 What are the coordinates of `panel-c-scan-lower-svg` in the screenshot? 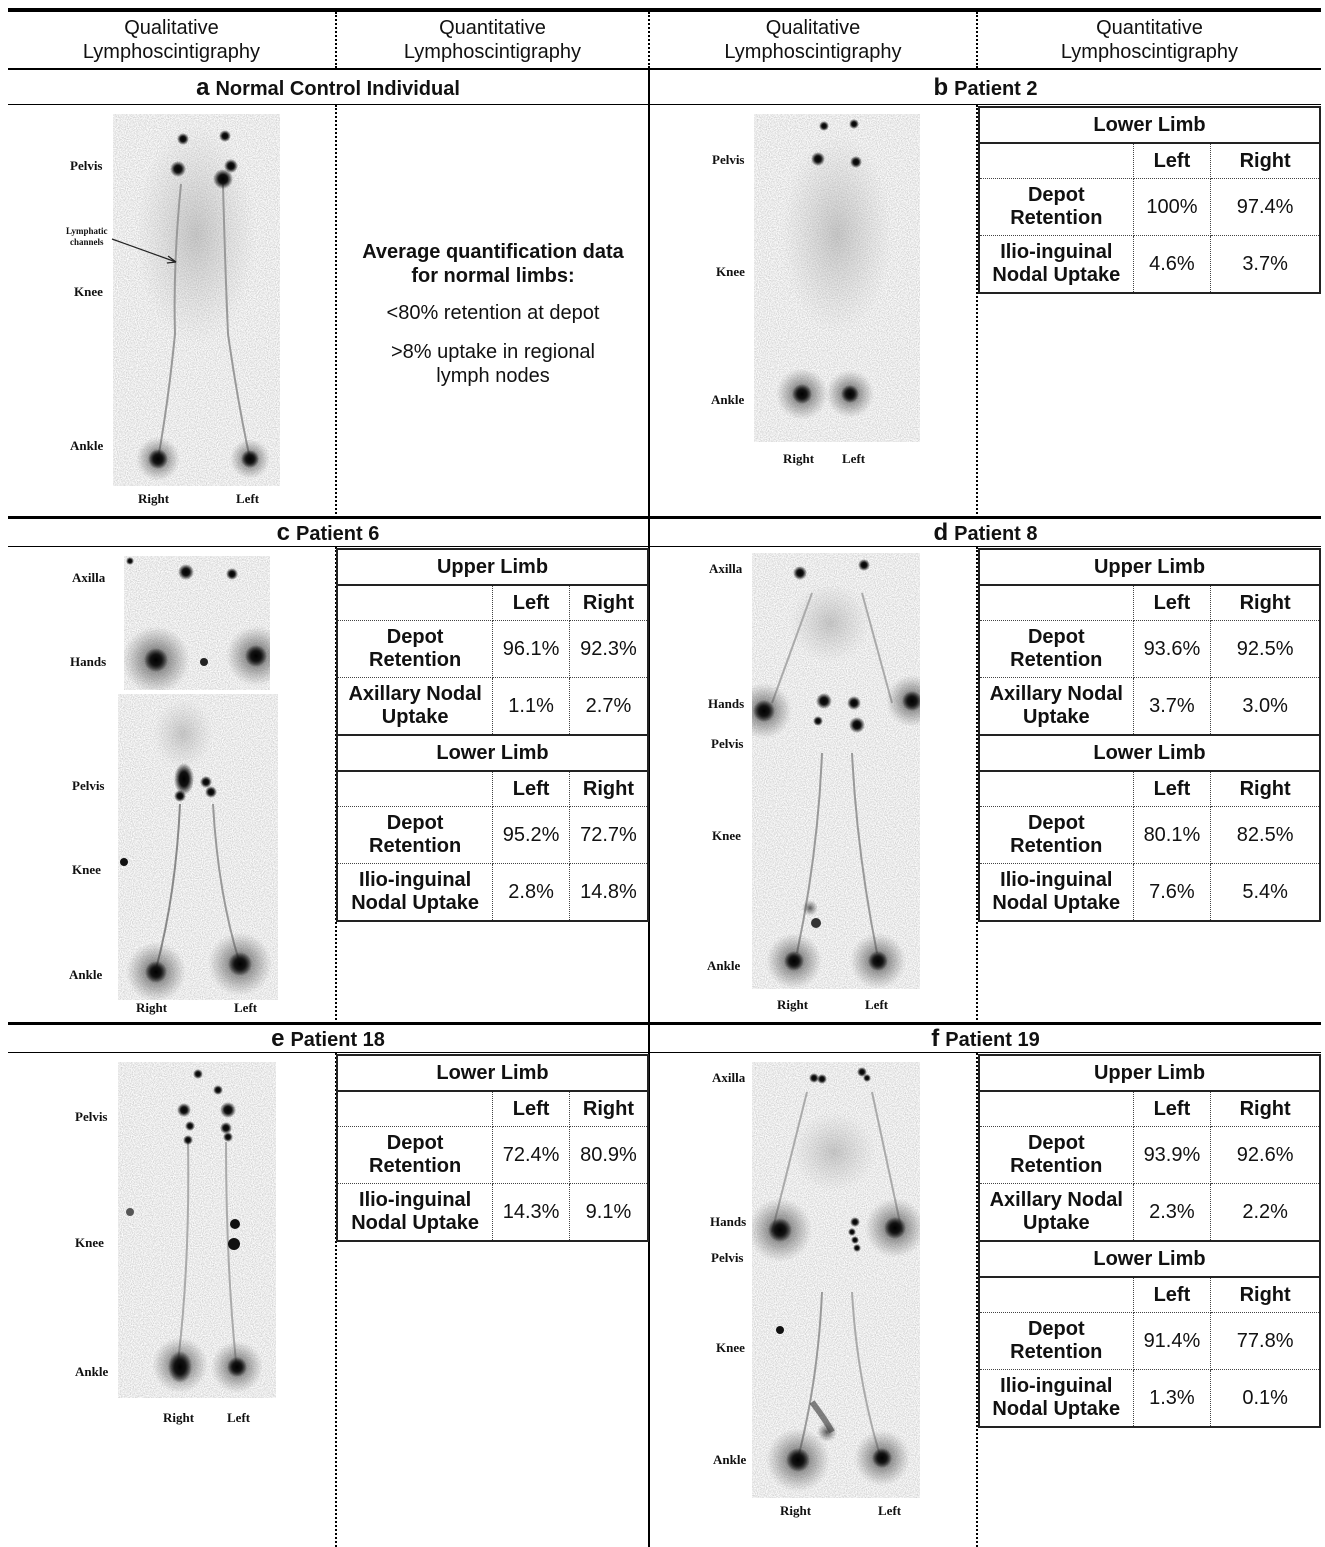 It's located at (198, 847).